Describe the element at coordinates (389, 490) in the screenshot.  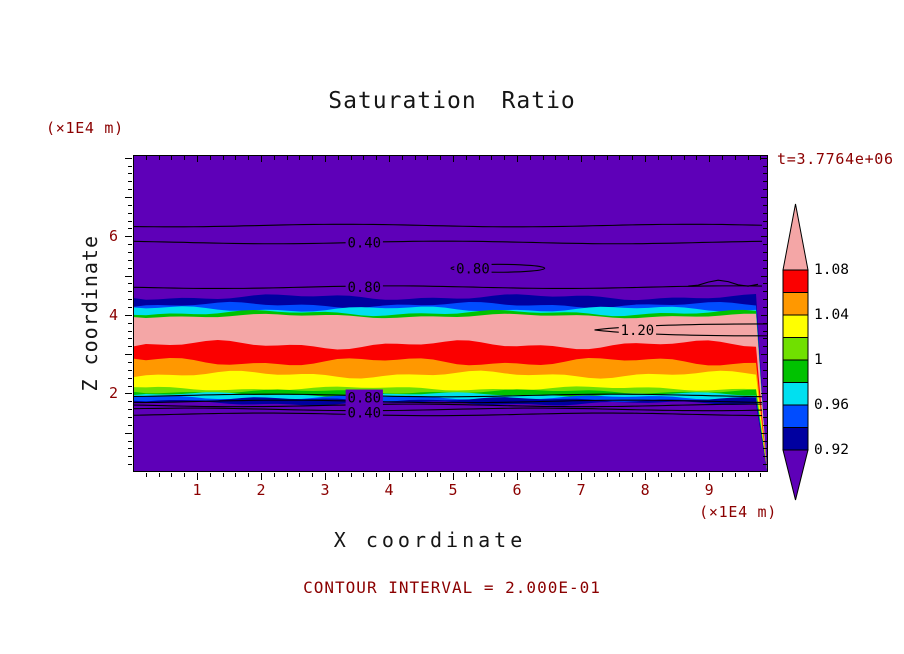
I see `x-tick-label: 4` at that location.